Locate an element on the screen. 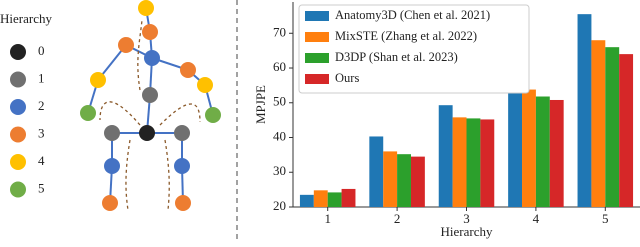  legend-label: MixSTE (Zhang et al. 2022) is located at coordinates (406, 36).